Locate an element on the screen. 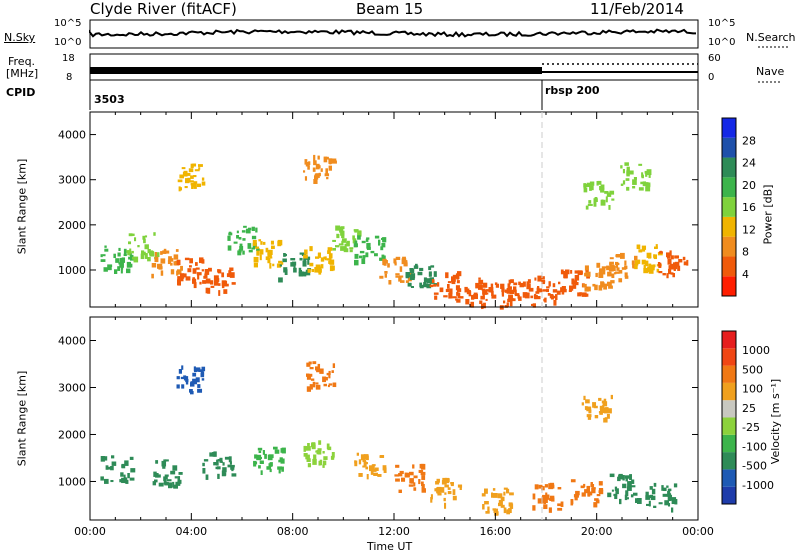  freq-trace is located at coordinates (316, 70).